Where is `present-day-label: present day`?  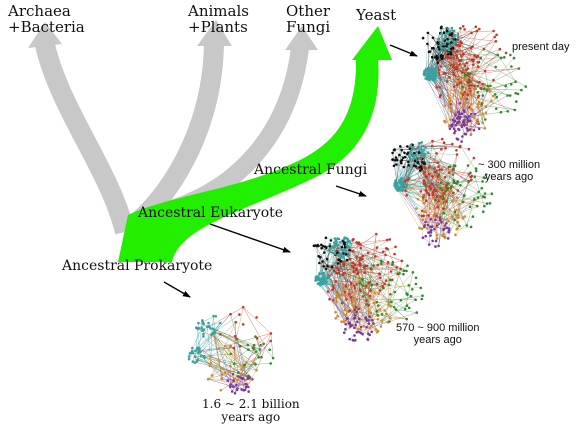 present-day-label: present day is located at coordinates (541, 47).